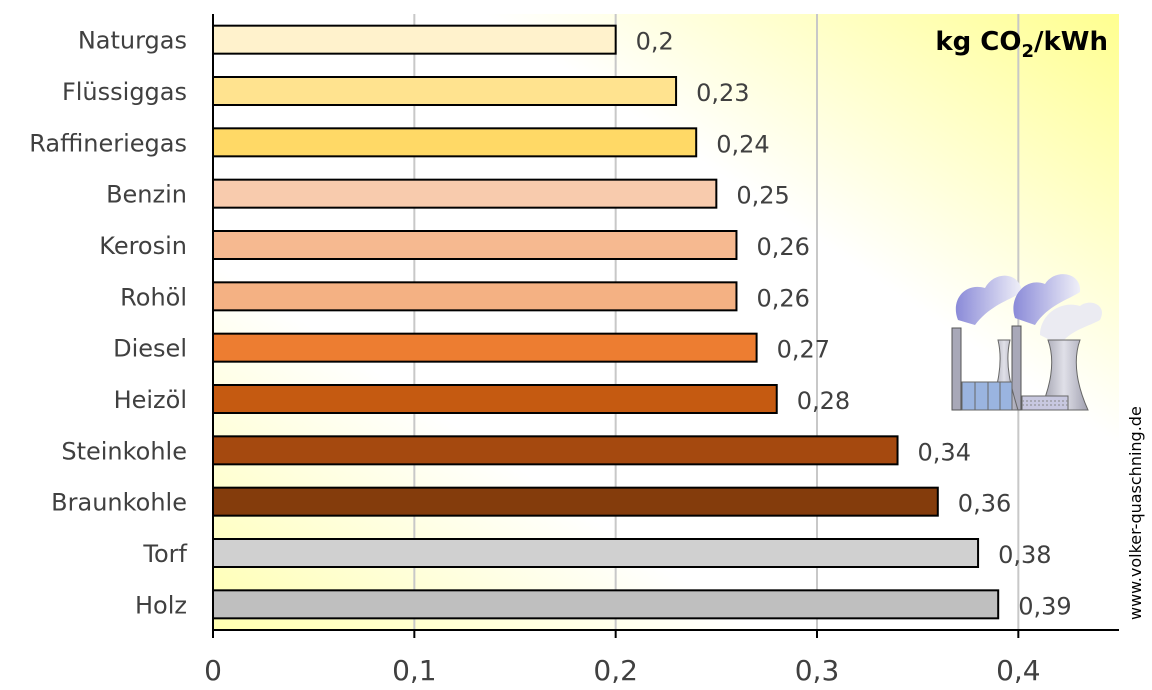 The width and height of the screenshot is (1152, 690). I want to click on data-label: 0,2, so click(655, 42).